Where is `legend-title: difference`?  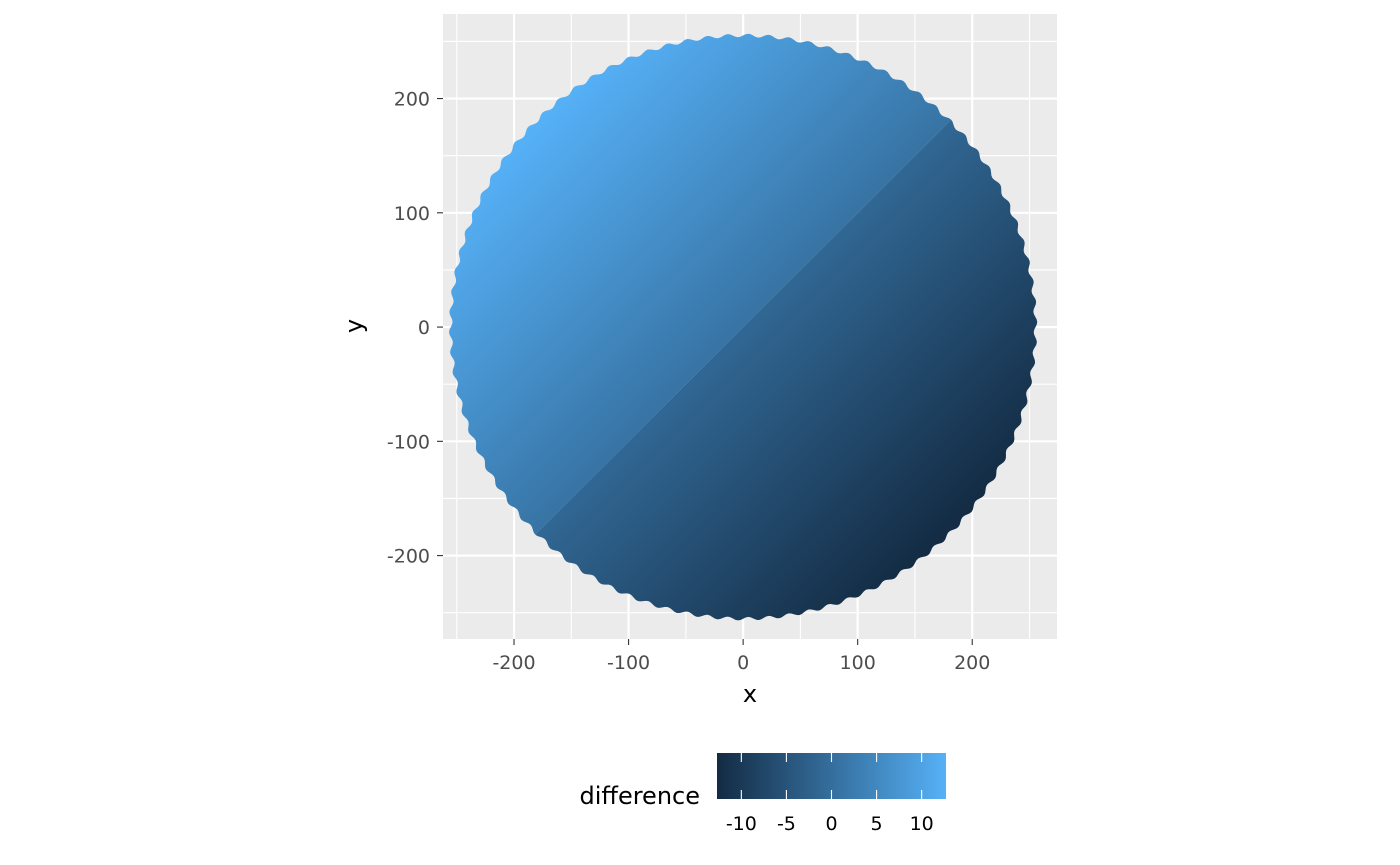 legend-title: difference is located at coordinates (640, 796).